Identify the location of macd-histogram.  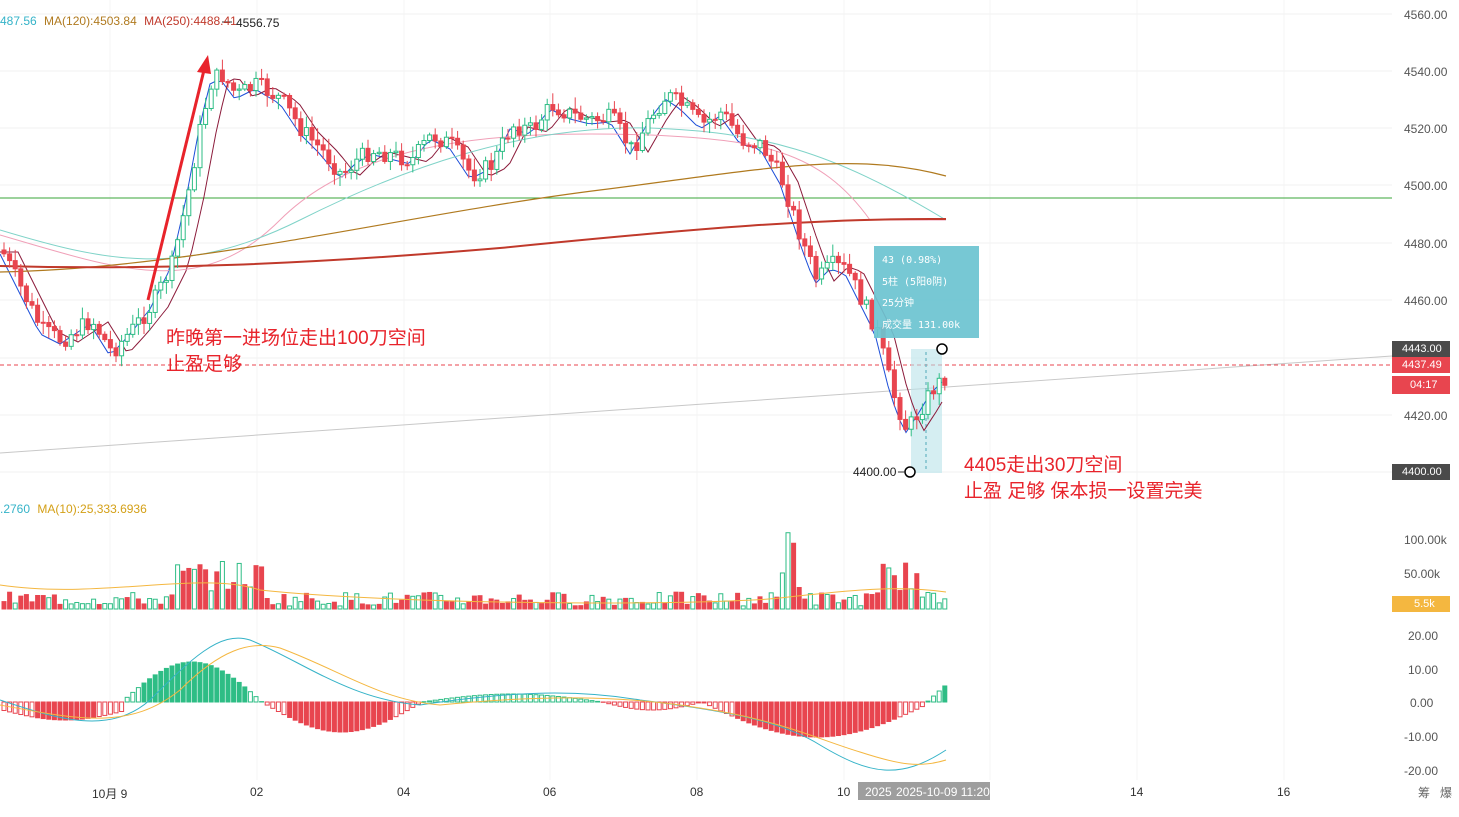
(474, 704).